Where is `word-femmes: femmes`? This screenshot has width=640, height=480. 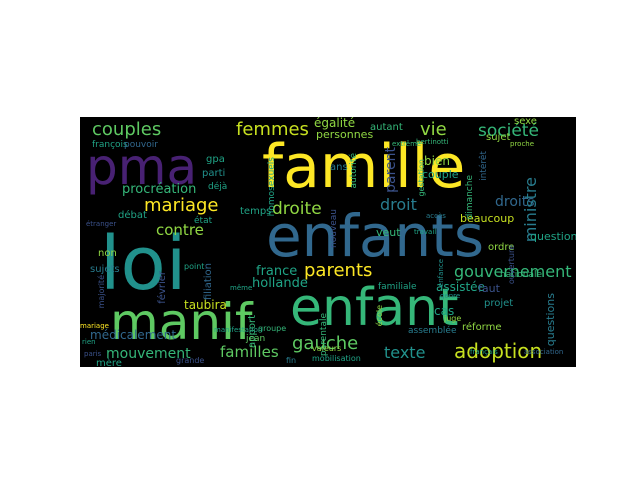 word-femmes: femmes is located at coordinates (272, 129).